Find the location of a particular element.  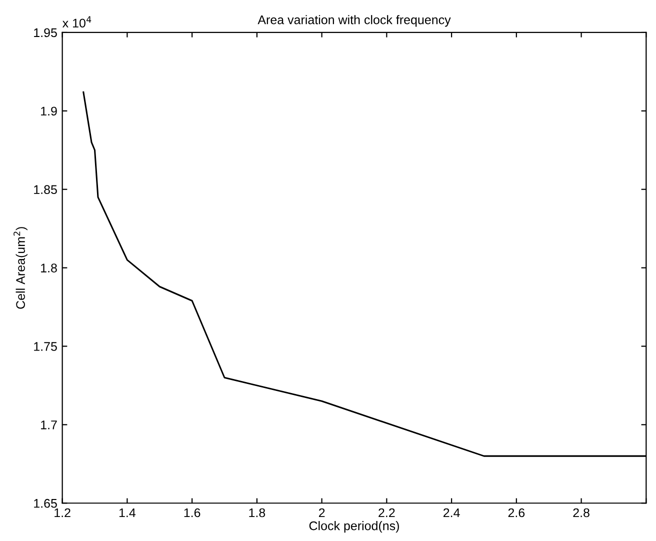

x-tick-label: 2.4 is located at coordinates (451, 513).